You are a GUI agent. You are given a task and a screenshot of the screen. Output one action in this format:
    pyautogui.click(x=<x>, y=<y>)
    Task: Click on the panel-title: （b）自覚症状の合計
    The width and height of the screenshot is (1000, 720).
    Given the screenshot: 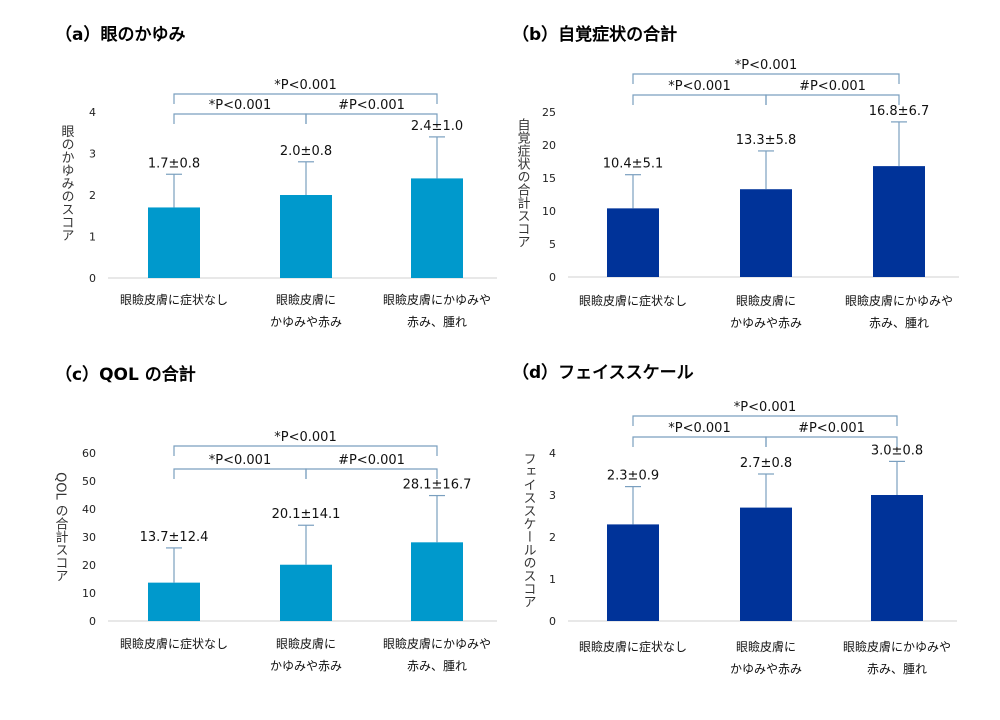 What is the action you would take?
    pyautogui.click(x=594, y=34)
    